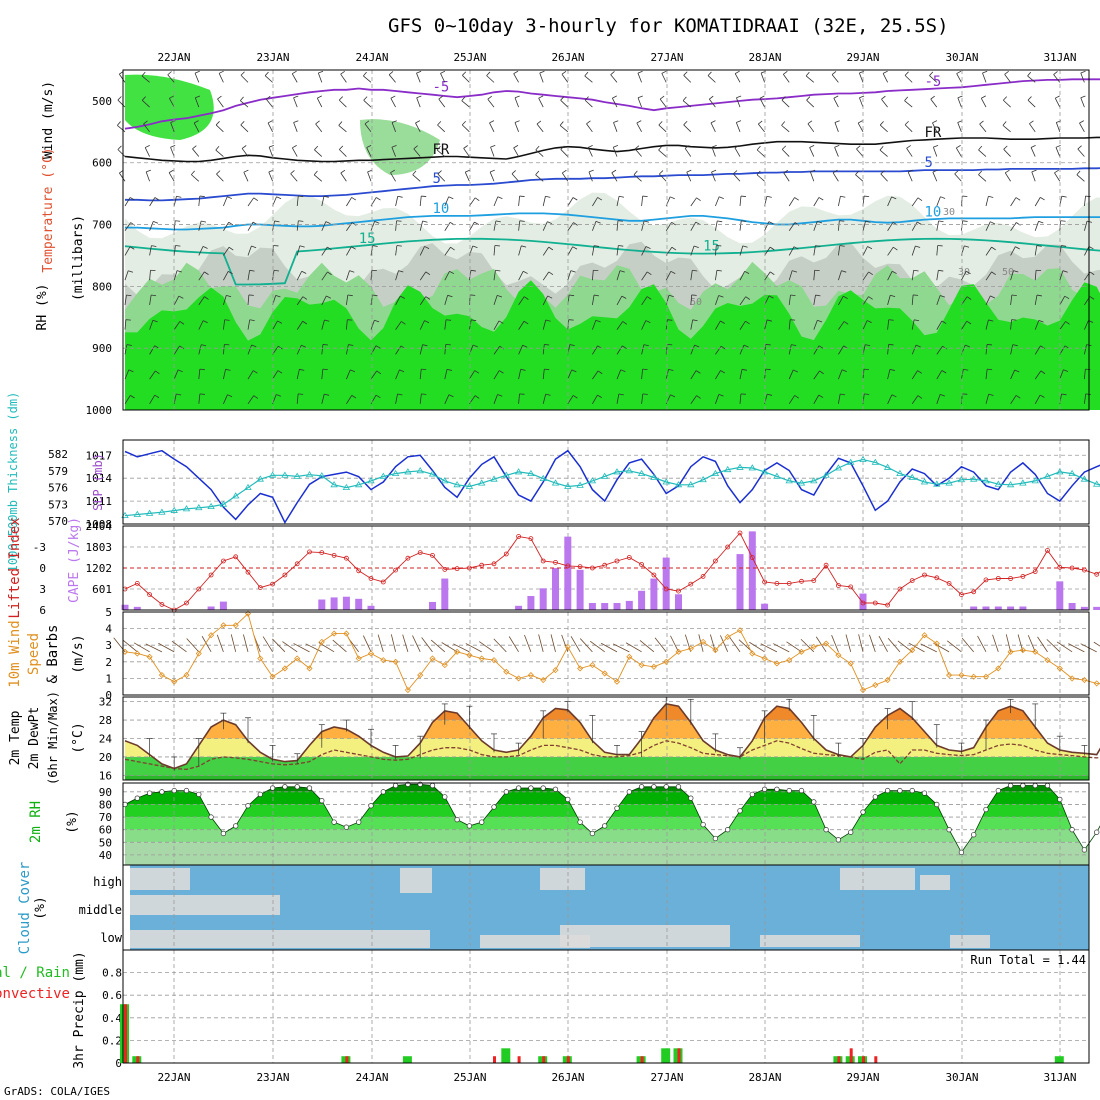 The image size is (1100, 1100). What do you see at coordinates (108, 695) in the screenshot?
I see `wind-tick-label: 0` at bounding box center [108, 695].